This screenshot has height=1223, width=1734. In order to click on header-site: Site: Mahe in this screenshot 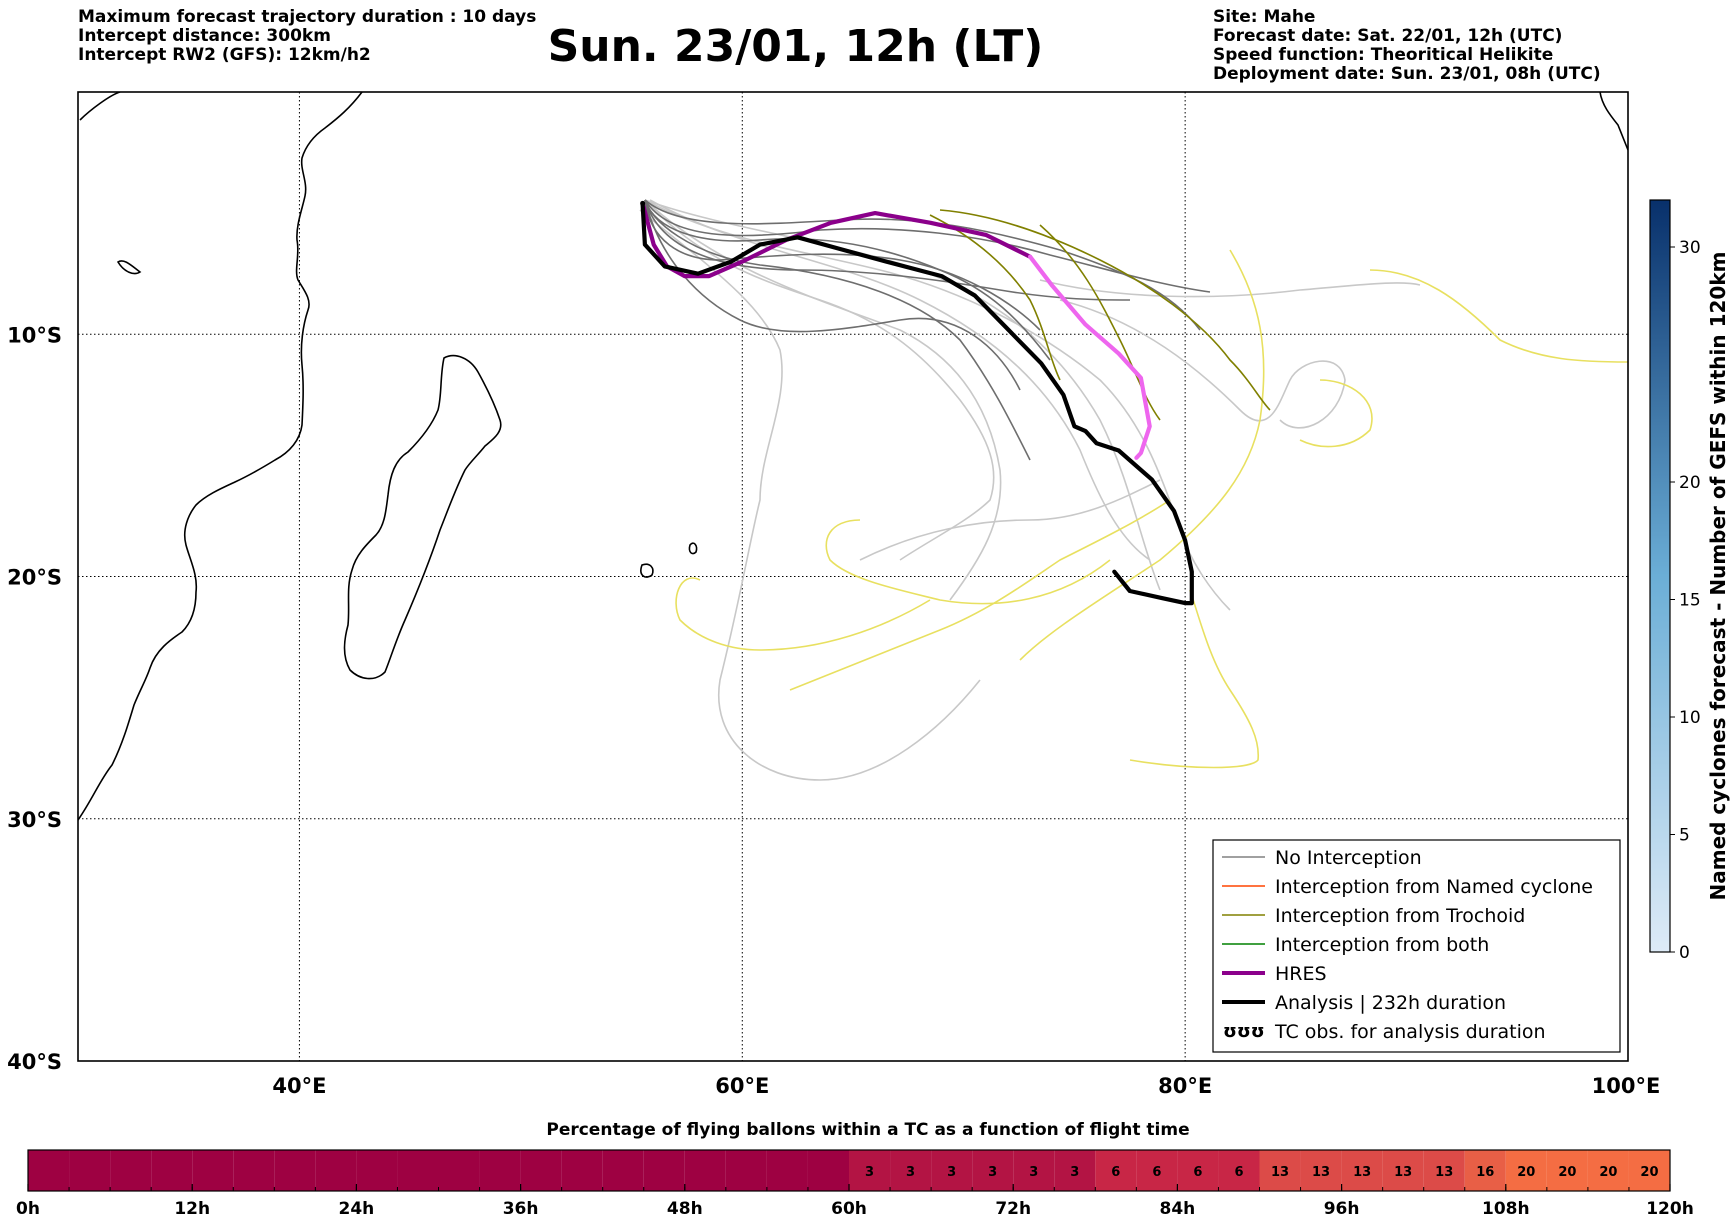, I will do `click(1264, 17)`.